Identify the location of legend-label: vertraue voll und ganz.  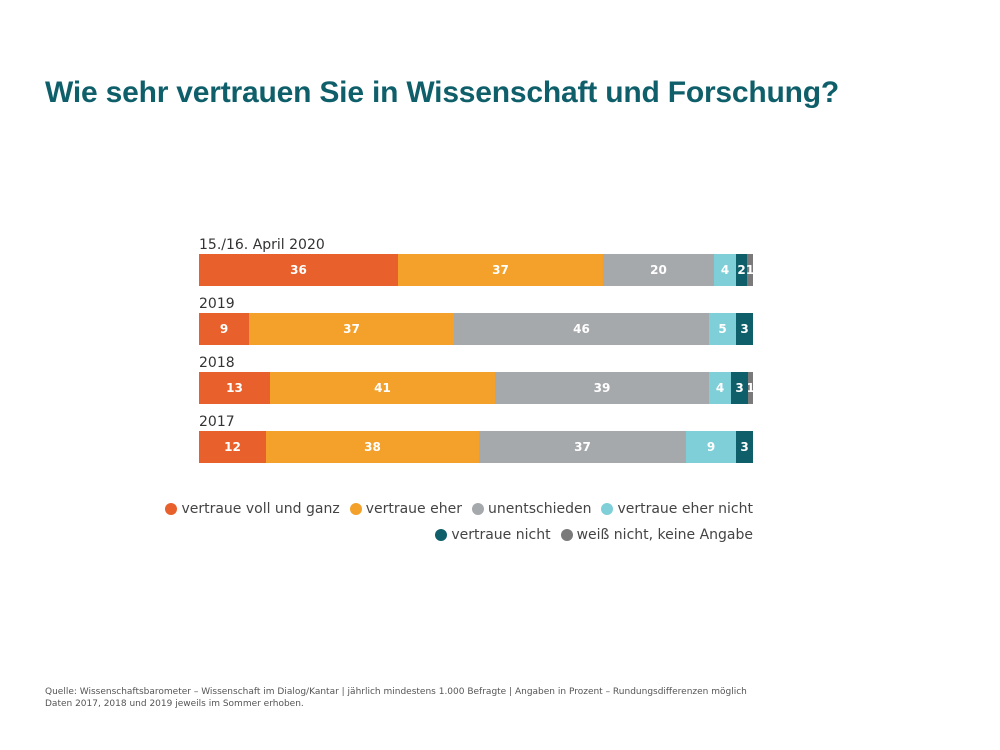
(260, 509).